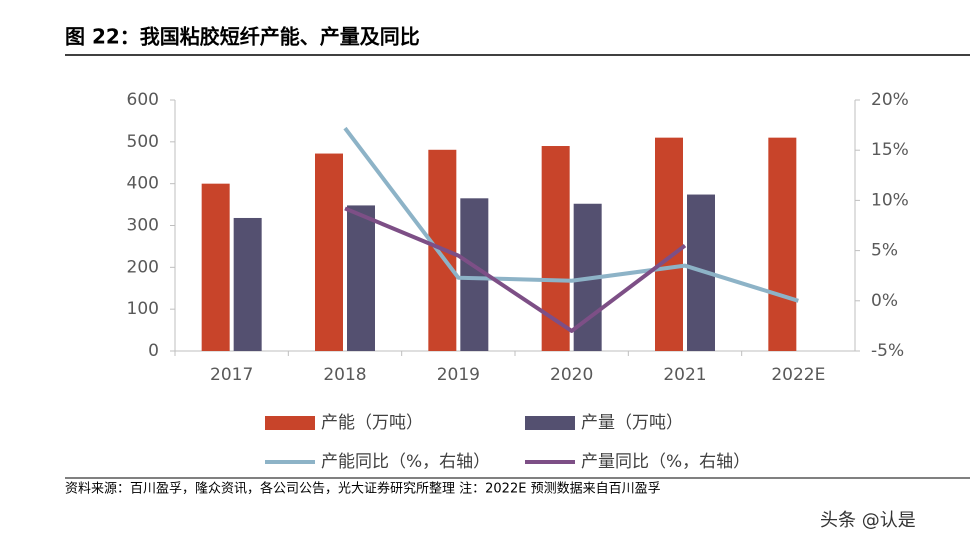  I want to click on y2-tick-label: 15%, so click(890, 150).